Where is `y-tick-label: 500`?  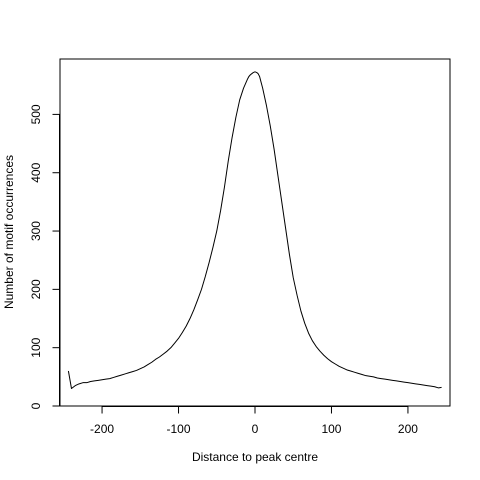
y-tick-label: 500 is located at coordinates (36, 114).